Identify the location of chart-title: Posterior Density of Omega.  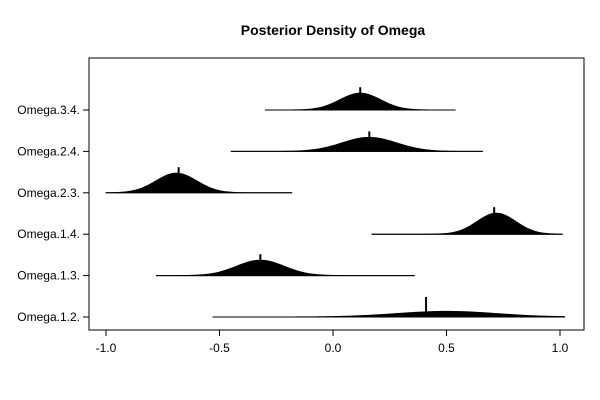
(333, 30).